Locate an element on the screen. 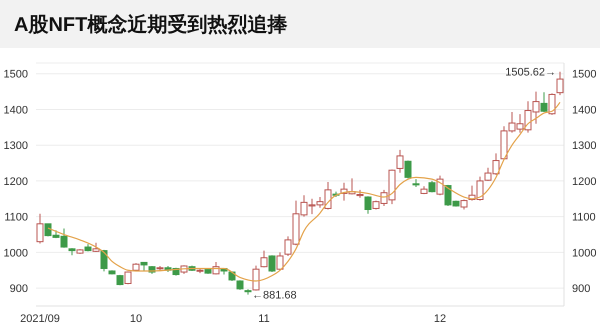 This screenshot has height=336, width=600. y-tick-label: 900 is located at coordinates (19, 289).